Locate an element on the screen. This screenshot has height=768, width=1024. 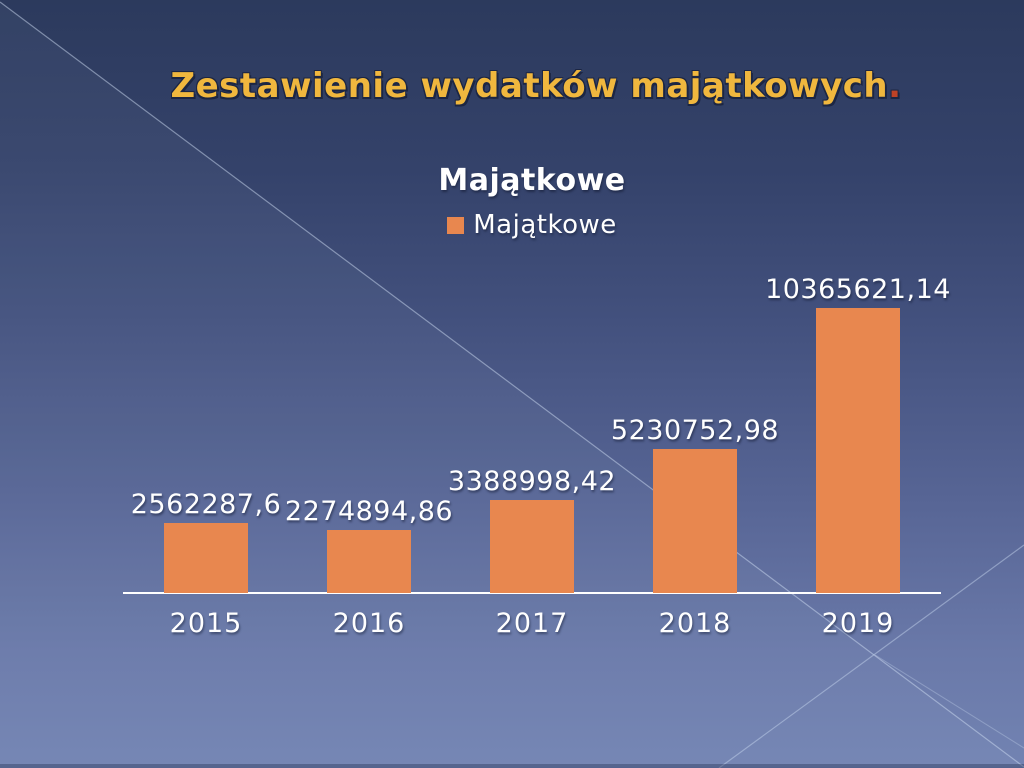
bar-2015 is located at coordinates (206, 558).